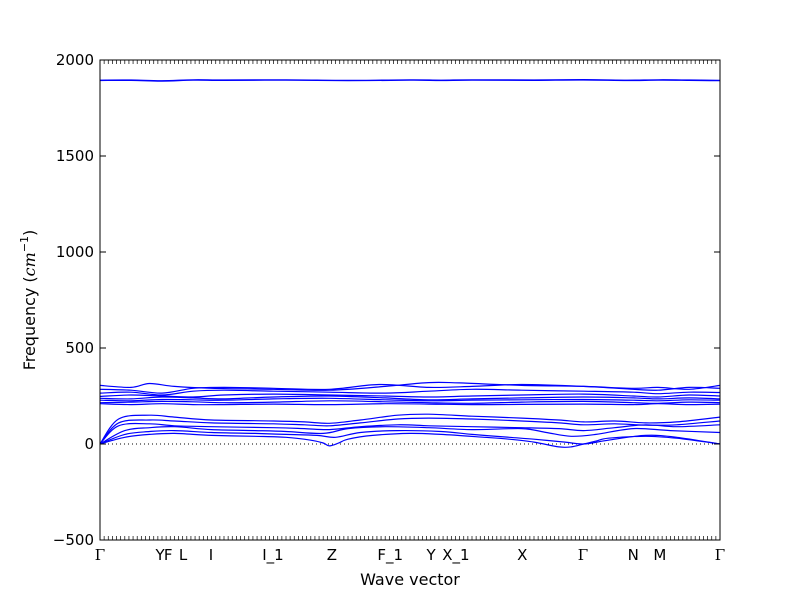 This screenshot has width=800, height=600. What do you see at coordinates (75, 60) in the screenshot?
I see `y-tick-label: 2000` at bounding box center [75, 60].